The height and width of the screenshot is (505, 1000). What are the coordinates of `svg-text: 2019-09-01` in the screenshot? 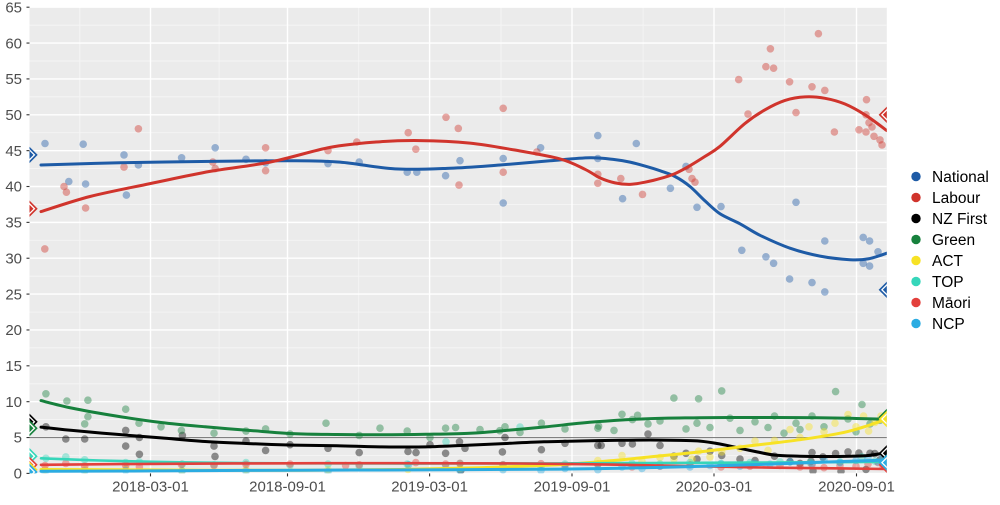 It's located at (572, 487).